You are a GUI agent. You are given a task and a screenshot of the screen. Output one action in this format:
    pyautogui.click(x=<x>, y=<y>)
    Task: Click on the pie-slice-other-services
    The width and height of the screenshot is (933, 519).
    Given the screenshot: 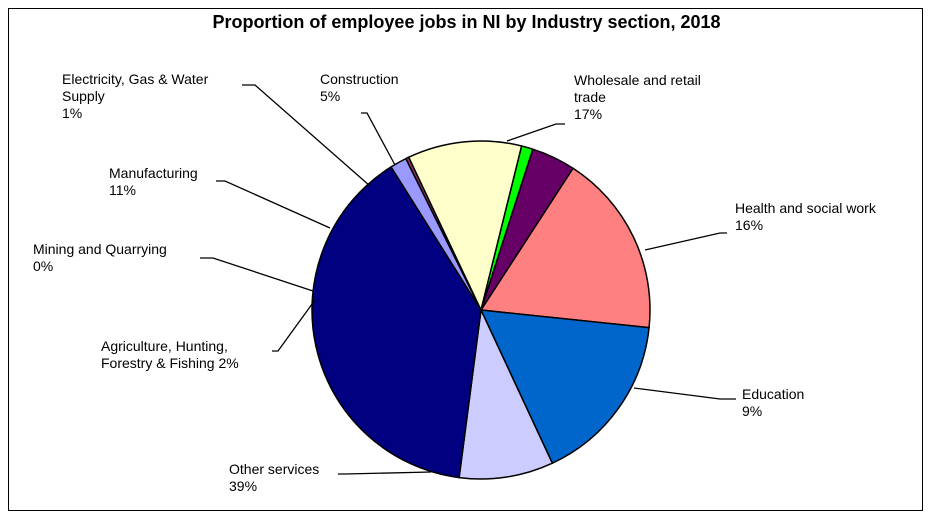 What is the action you would take?
    pyautogui.click(x=396, y=322)
    